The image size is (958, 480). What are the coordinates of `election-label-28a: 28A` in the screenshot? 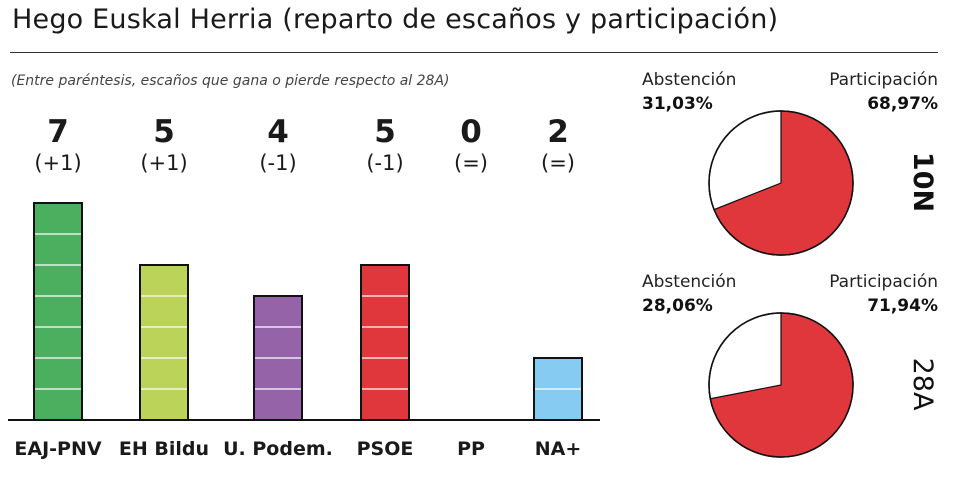 It's located at (922, 384).